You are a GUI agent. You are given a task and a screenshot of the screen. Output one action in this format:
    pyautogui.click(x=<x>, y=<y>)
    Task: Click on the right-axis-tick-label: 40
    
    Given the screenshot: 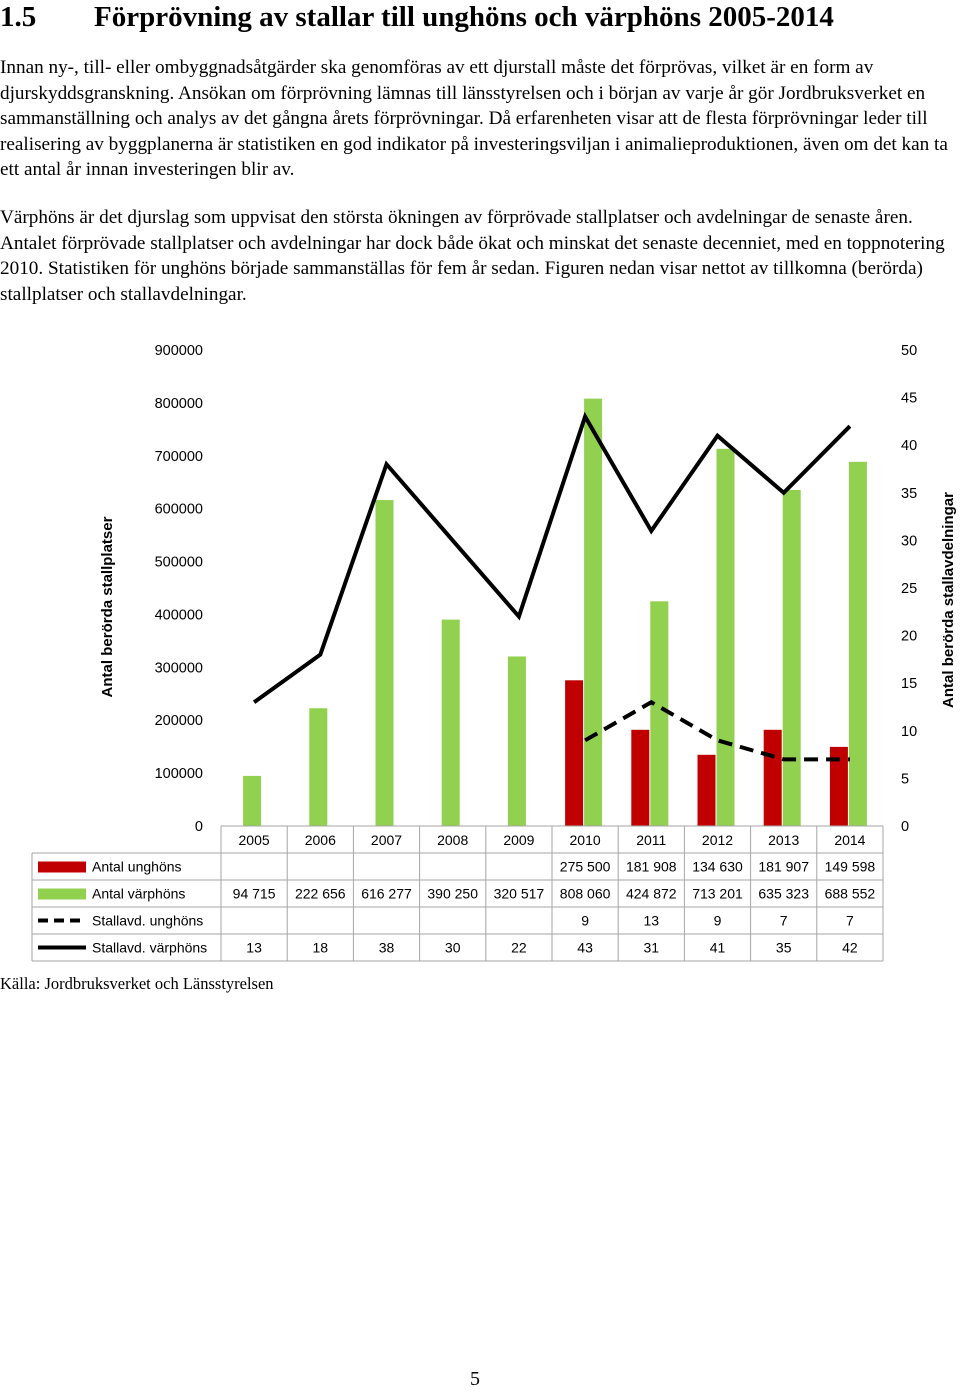 What is the action you would take?
    pyautogui.click(x=909, y=446)
    